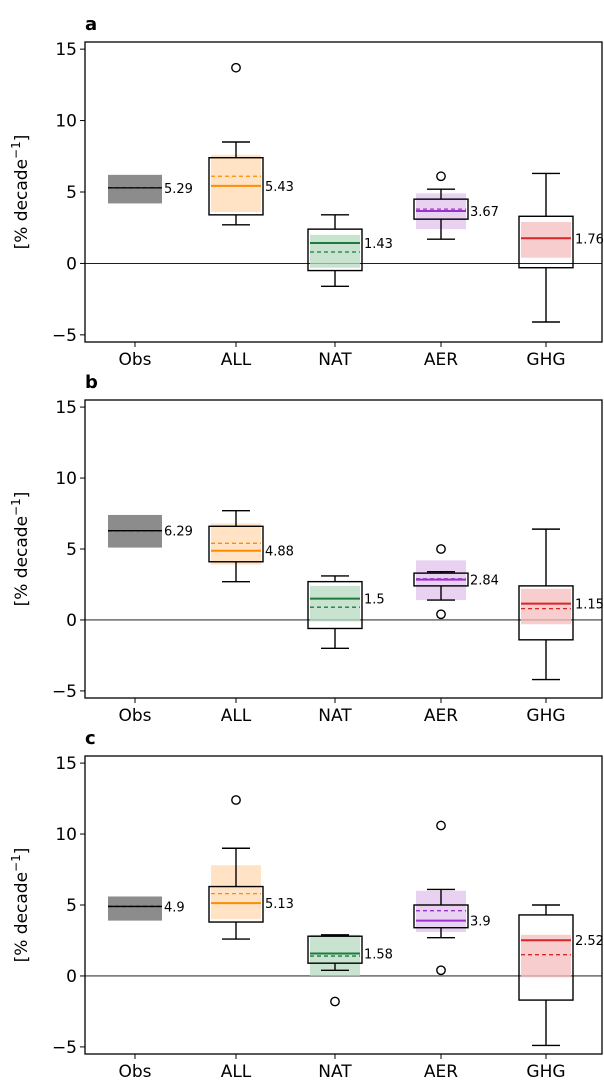 The width and height of the screenshot is (604, 1080). Describe the element at coordinates (174, 907) in the screenshot. I see `median-value-label: 4.9` at that location.